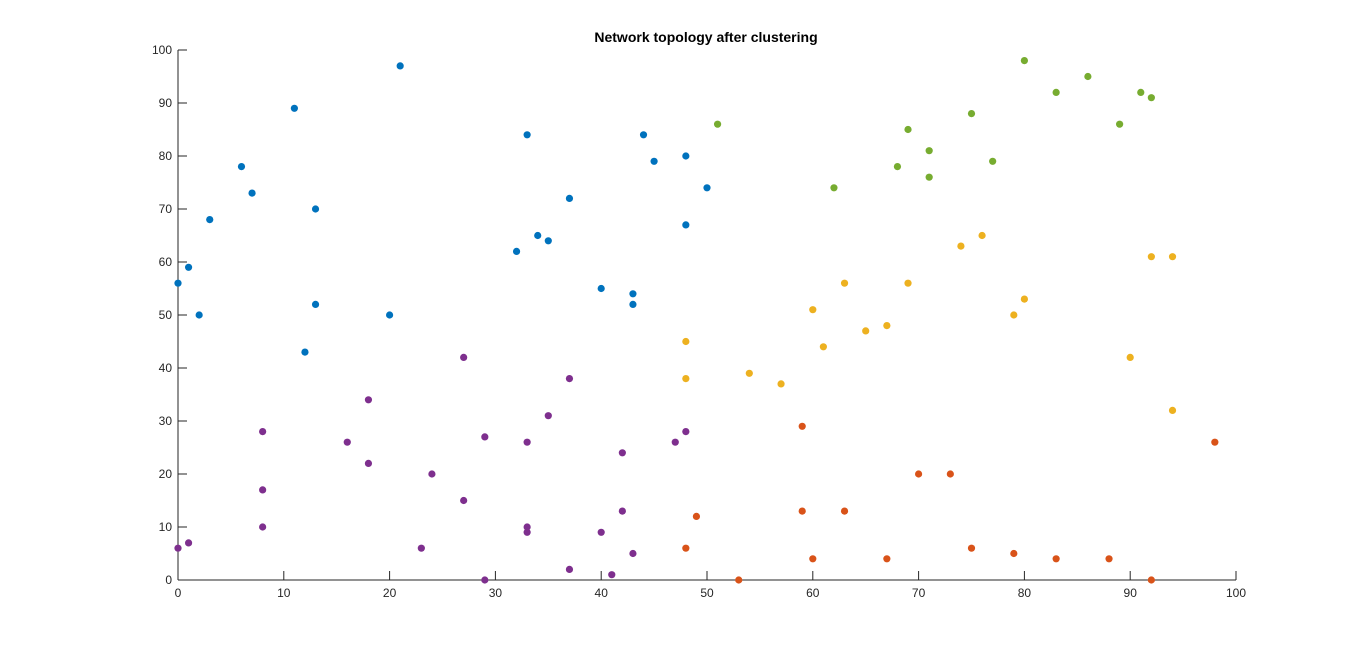  What do you see at coordinates (284, 593) in the screenshot?
I see `x-tick-label: 10` at bounding box center [284, 593].